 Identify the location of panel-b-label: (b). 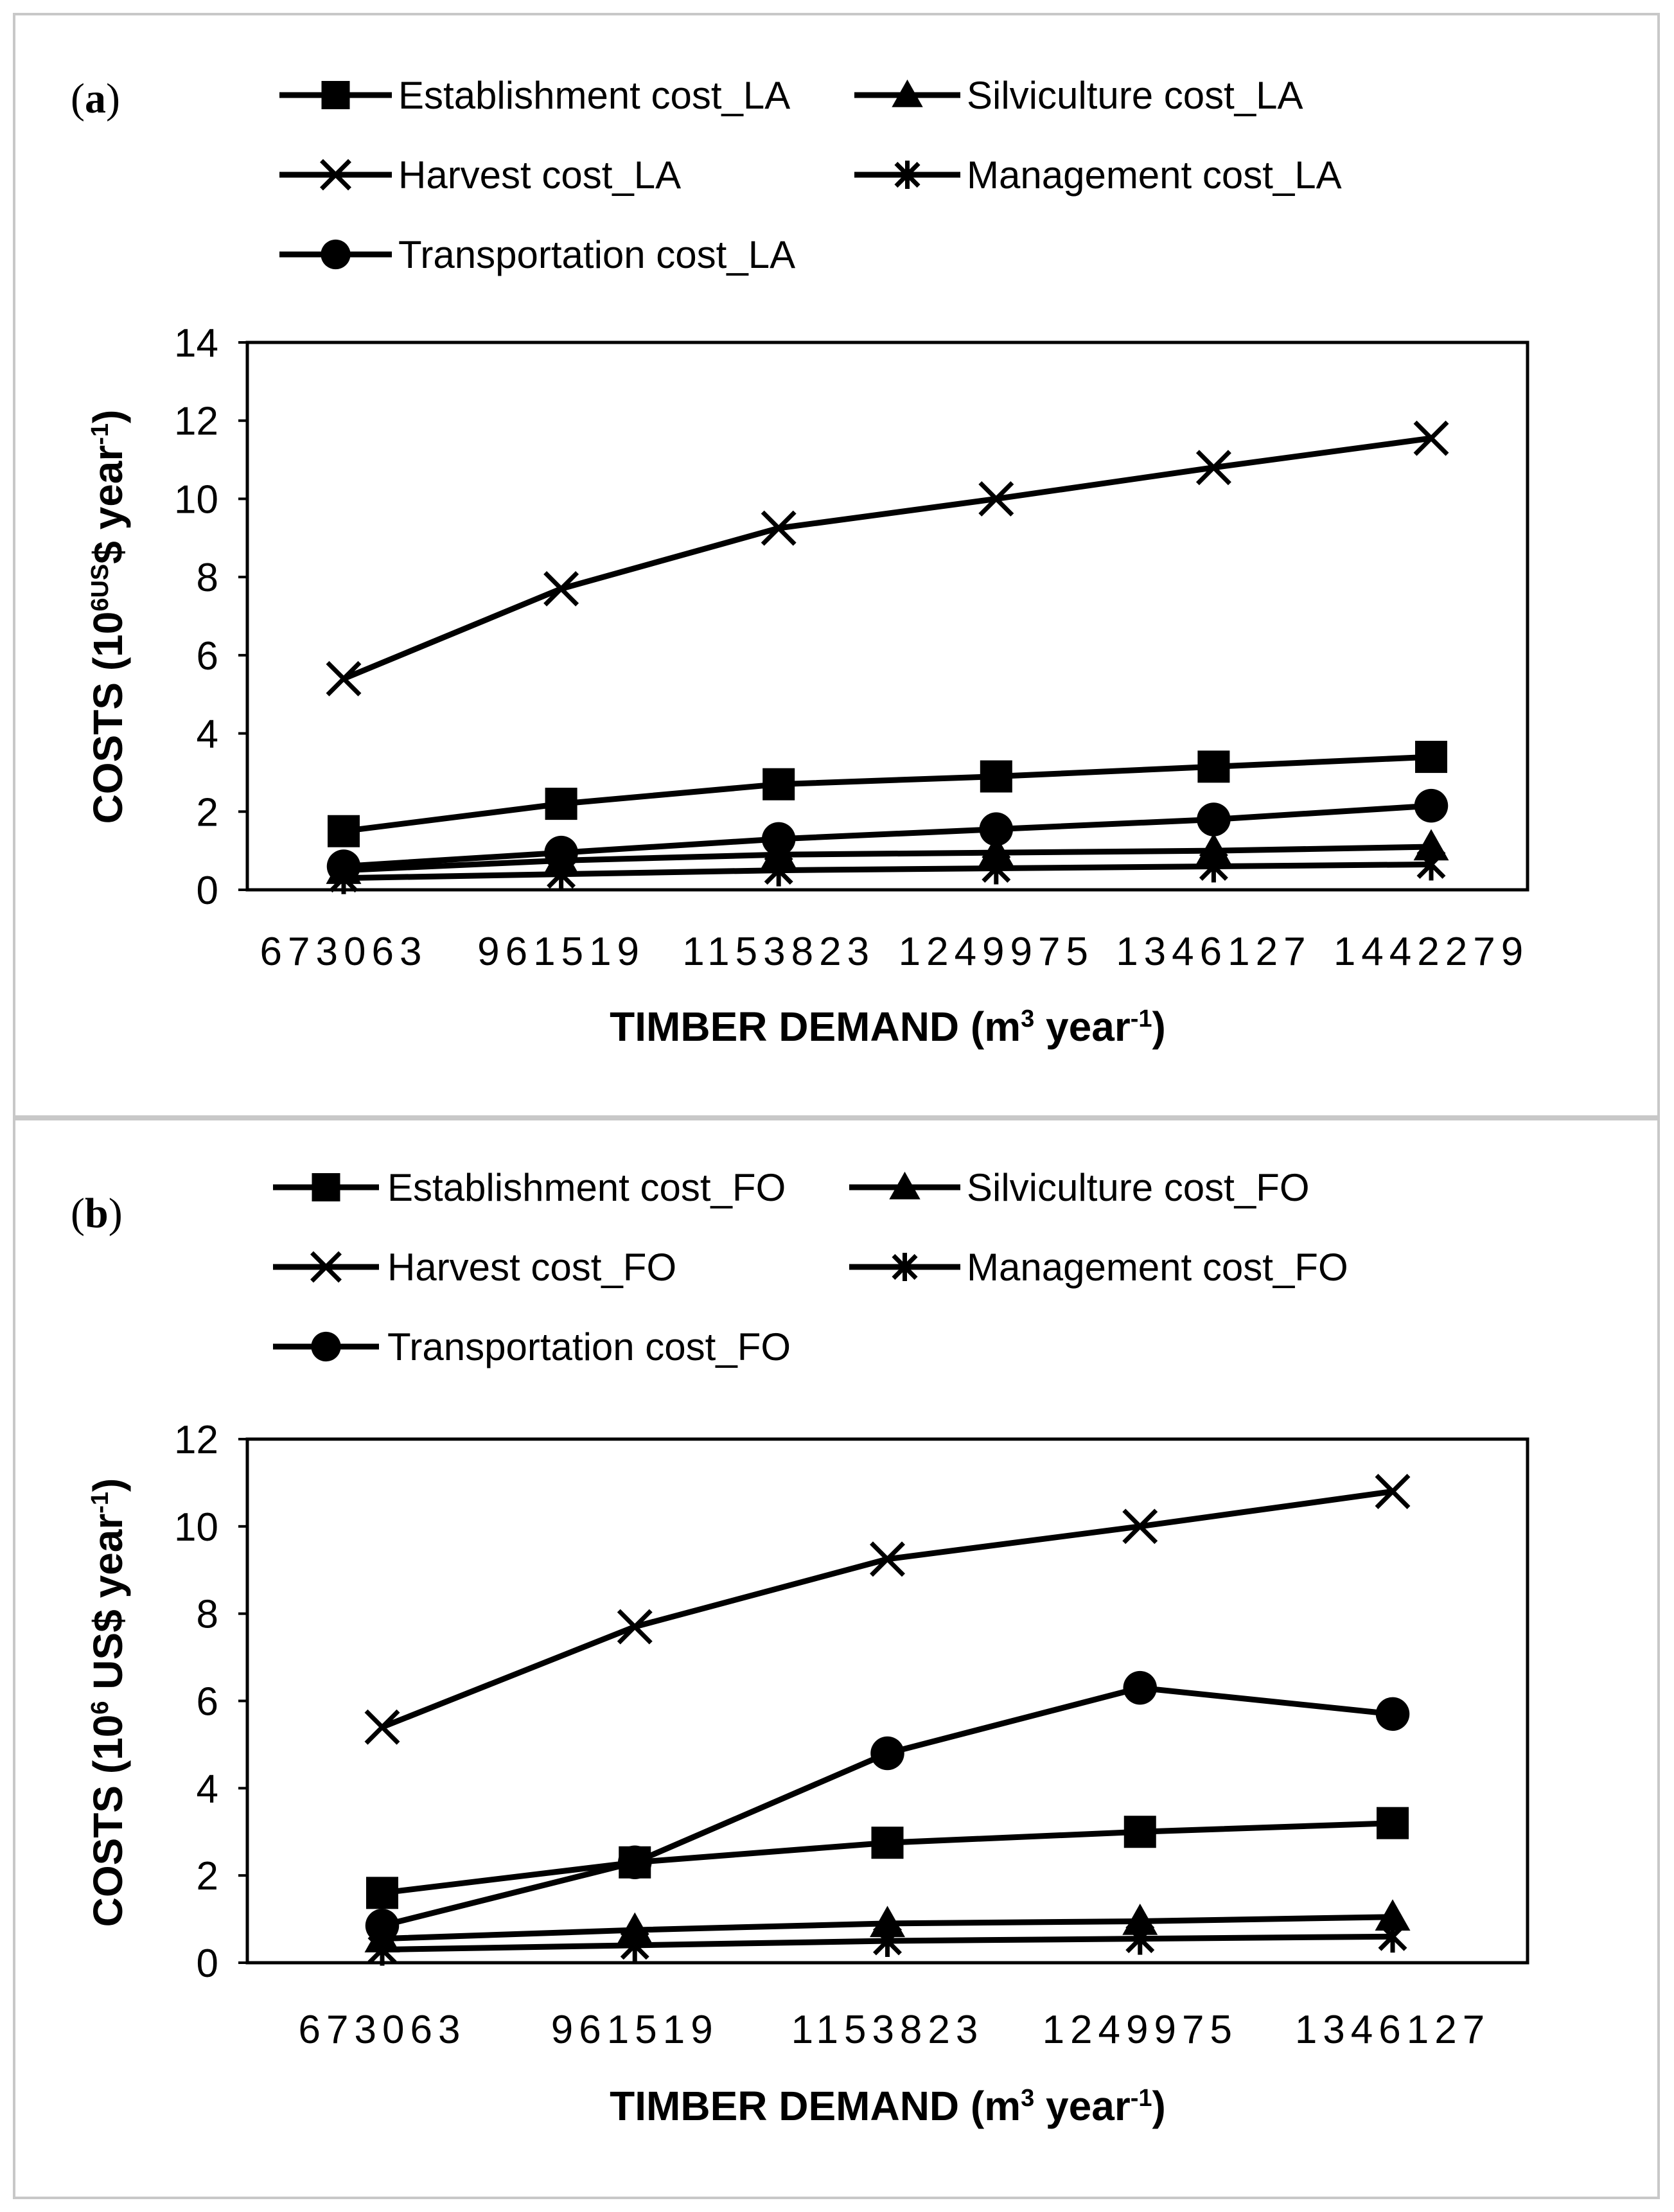
(97, 1213).